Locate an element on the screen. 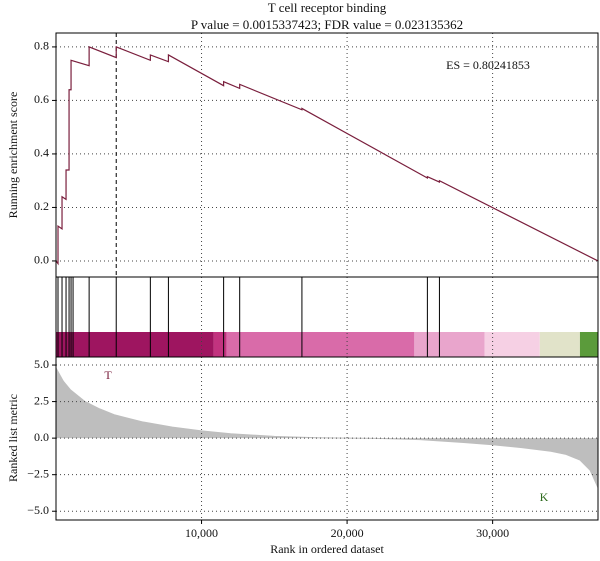  y-tick-label: 0.8 is located at coordinates (41, 46).